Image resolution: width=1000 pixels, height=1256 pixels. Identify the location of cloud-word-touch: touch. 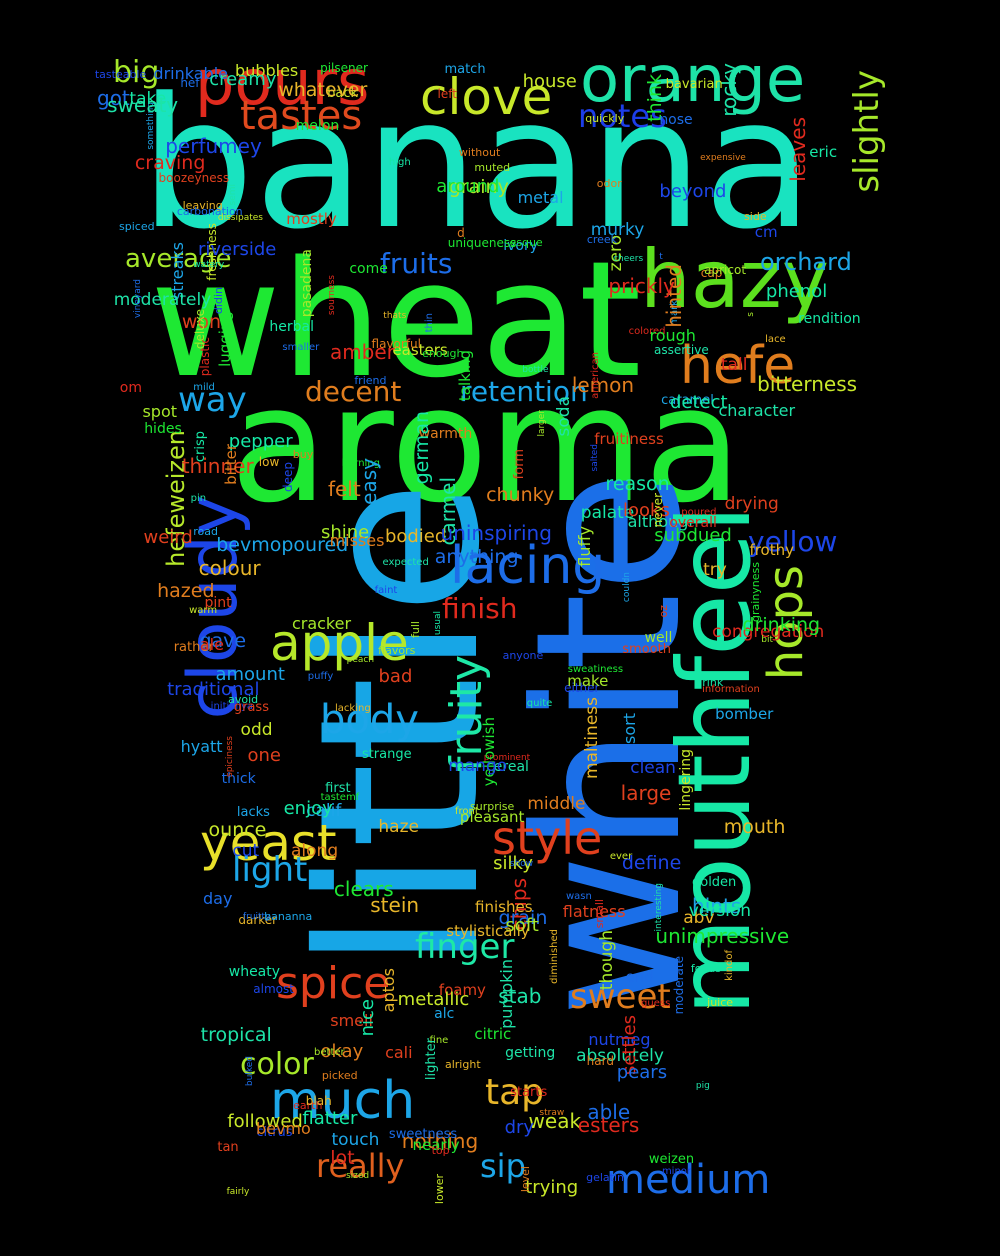
(355, 1140).